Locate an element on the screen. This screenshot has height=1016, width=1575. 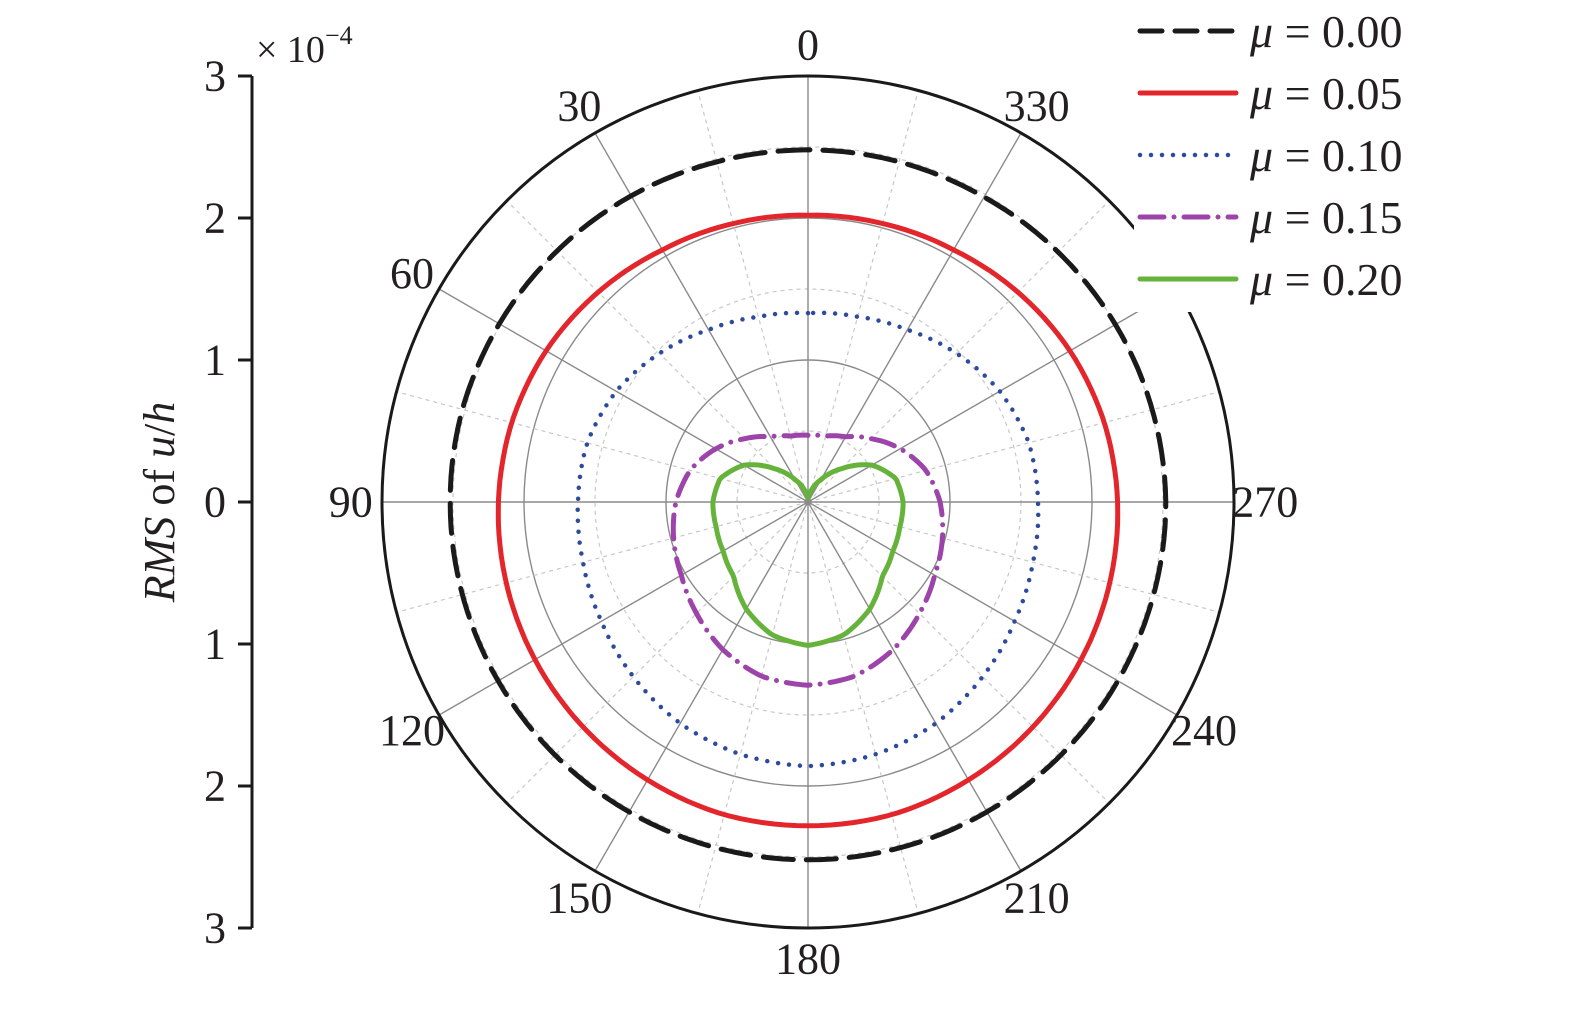
angular-tick-label: 120 is located at coordinates (412, 730).